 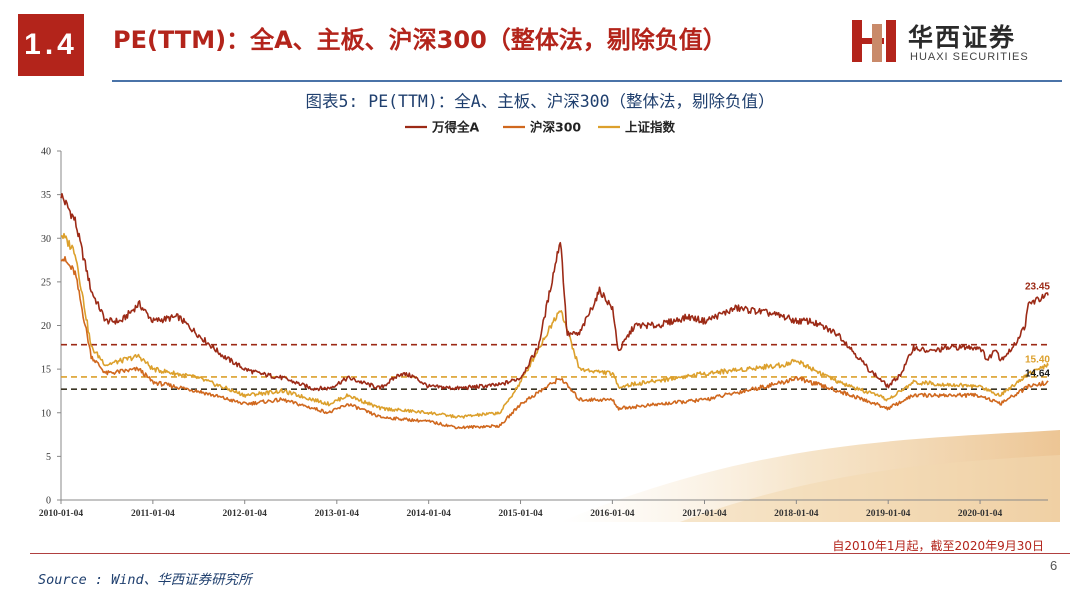 I want to click on background-swoosh, so click(x=810, y=476).